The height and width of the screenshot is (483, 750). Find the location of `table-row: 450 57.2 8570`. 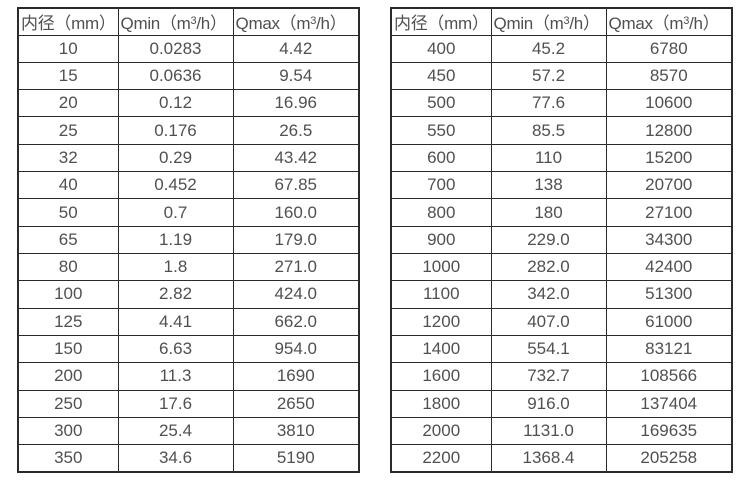

table-row: 450 57.2 8570 is located at coordinates (561, 76).